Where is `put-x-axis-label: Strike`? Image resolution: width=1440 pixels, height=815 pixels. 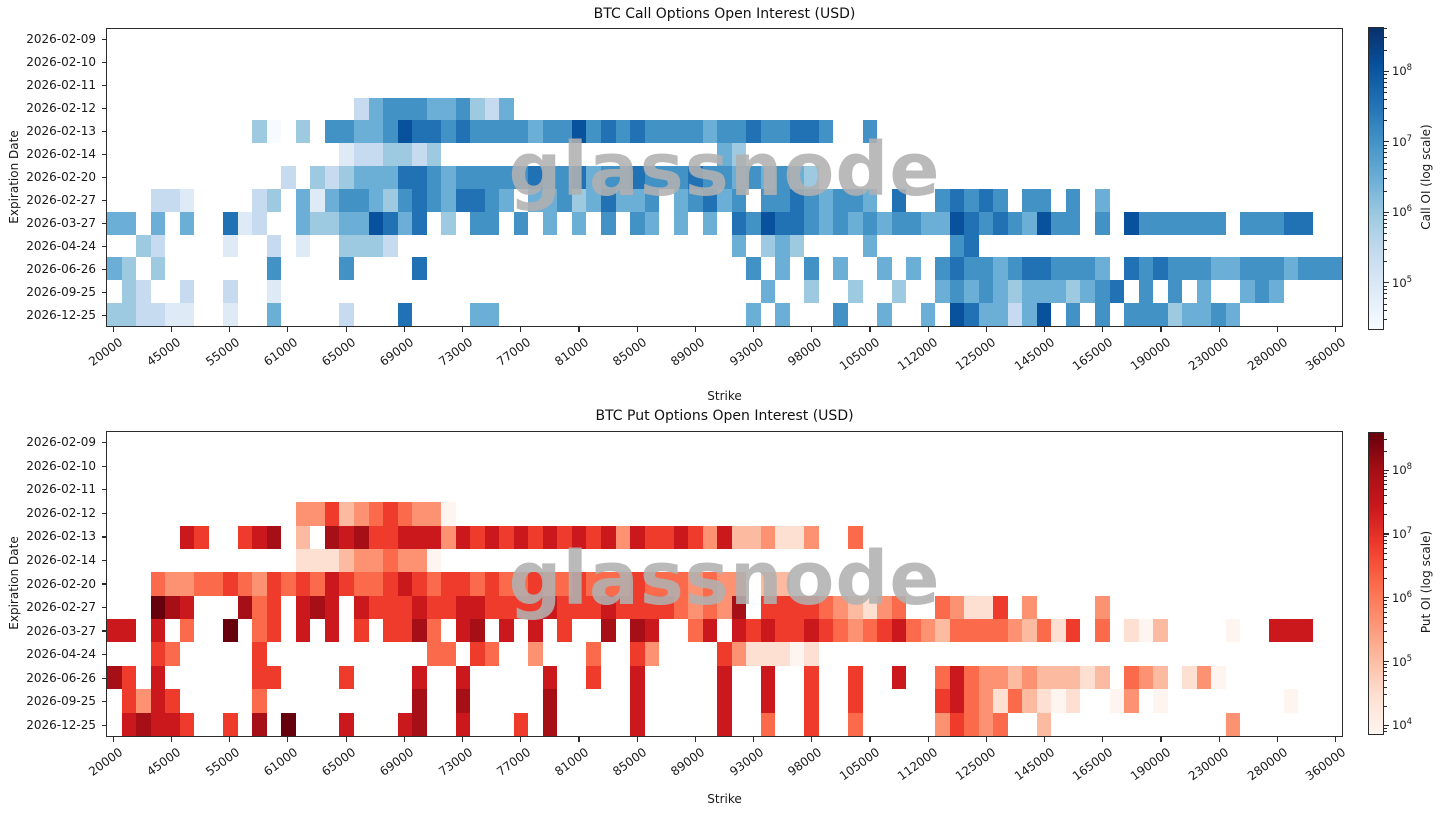 put-x-axis-label: Strike is located at coordinates (724, 799).